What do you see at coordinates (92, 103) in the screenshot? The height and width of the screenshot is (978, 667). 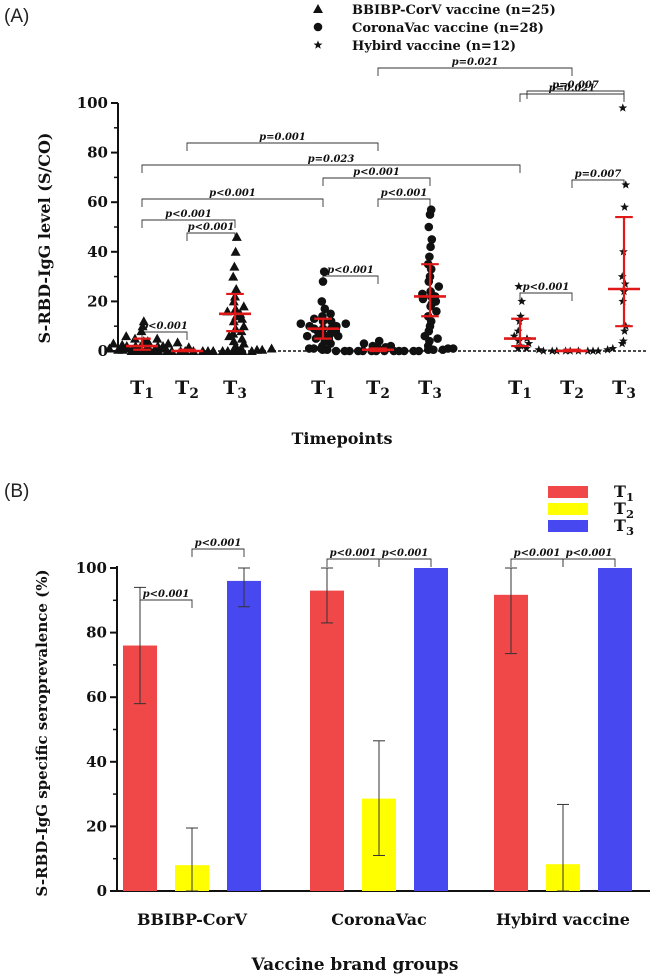 I see `panel-a-y-tick-label: 100` at bounding box center [92, 103].